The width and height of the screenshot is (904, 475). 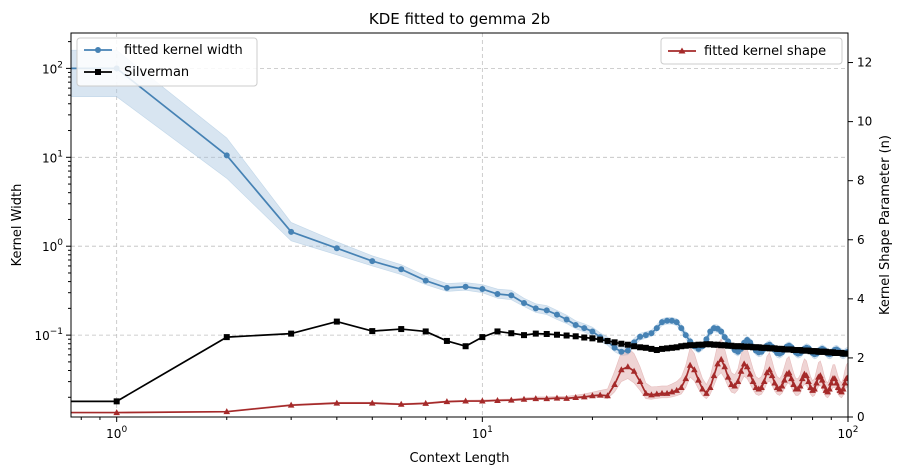 I want to click on left-y-axis-title: Kernel Width, so click(x=17, y=225).